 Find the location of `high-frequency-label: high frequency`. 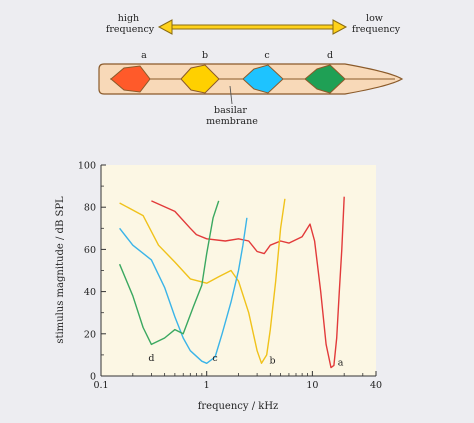

high-frequency-label: high frequency is located at coordinates (130, 24).